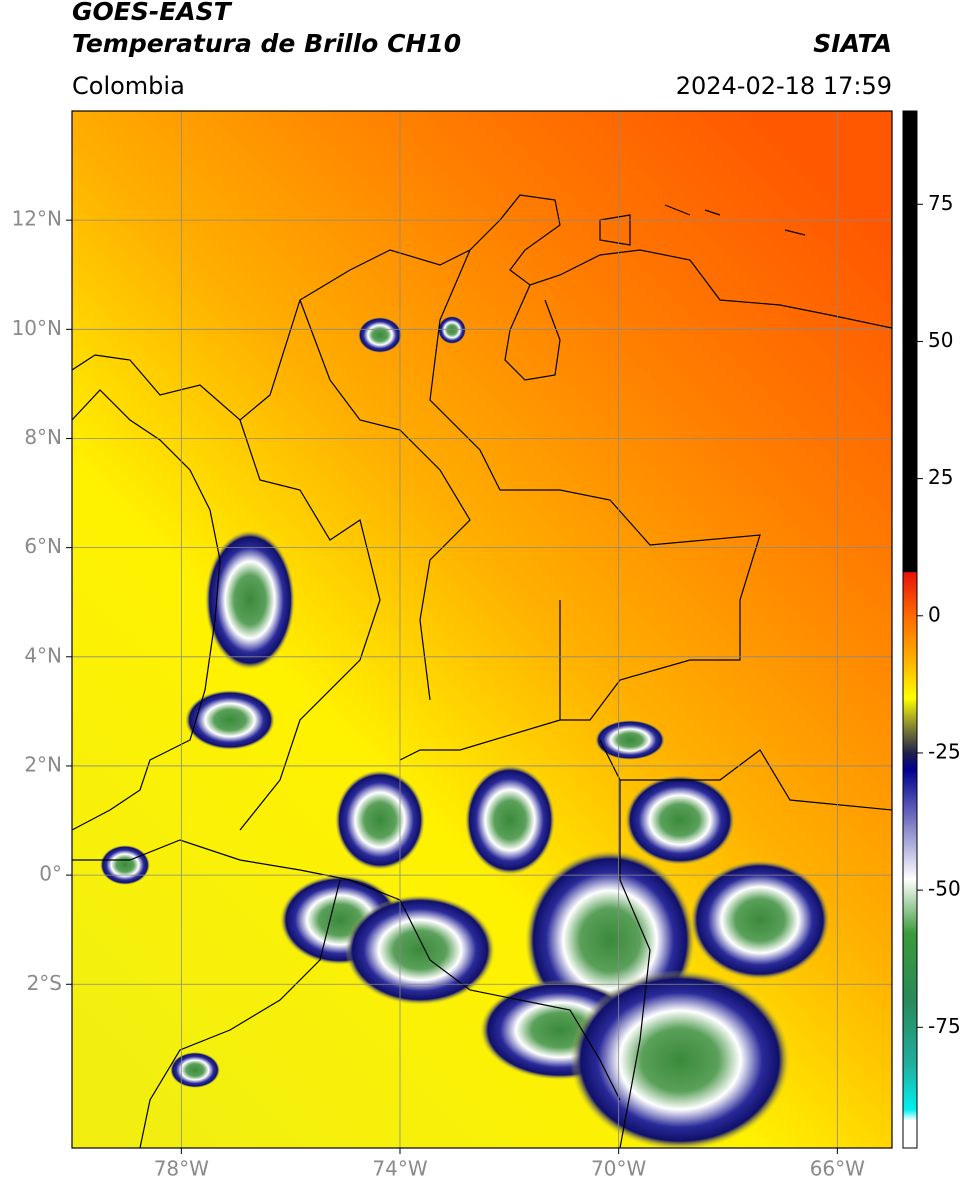 This screenshot has height=1194, width=966. I want to click on colorbar, so click(910, 629).